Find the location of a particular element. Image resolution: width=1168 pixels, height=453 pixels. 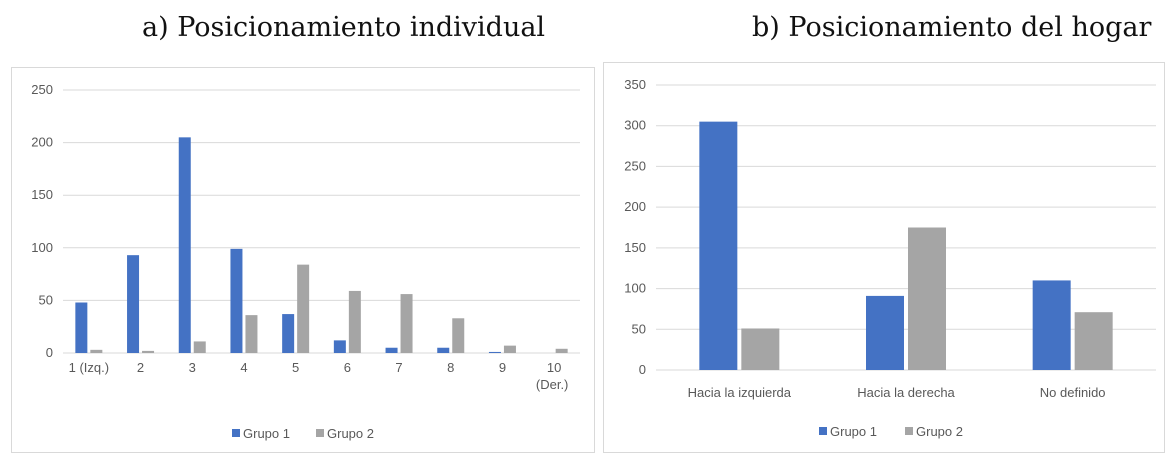

chart-a-legend-label: Grupo 1 is located at coordinates (266, 433).